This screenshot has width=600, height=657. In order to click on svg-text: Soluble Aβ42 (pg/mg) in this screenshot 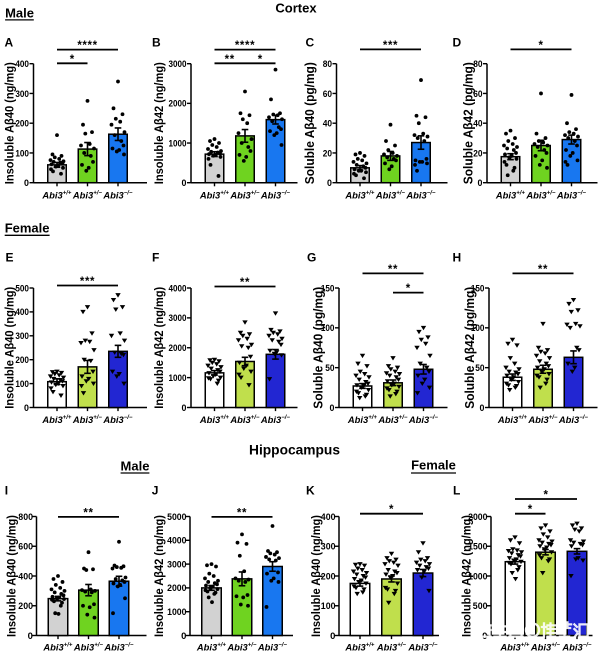, I will do `click(470, 348)`.